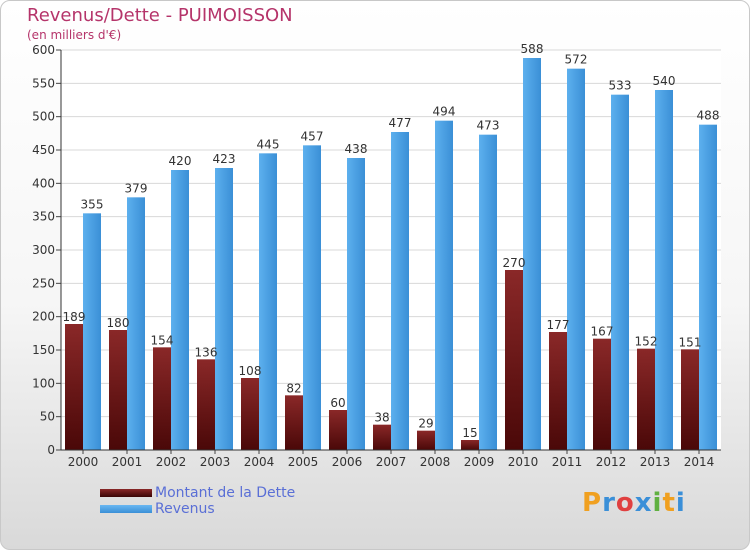 The width and height of the screenshot is (750, 550). Describe the element at coordinates (567, 462) in the screenshot. I see `x-tick-label: 2011` at that location.